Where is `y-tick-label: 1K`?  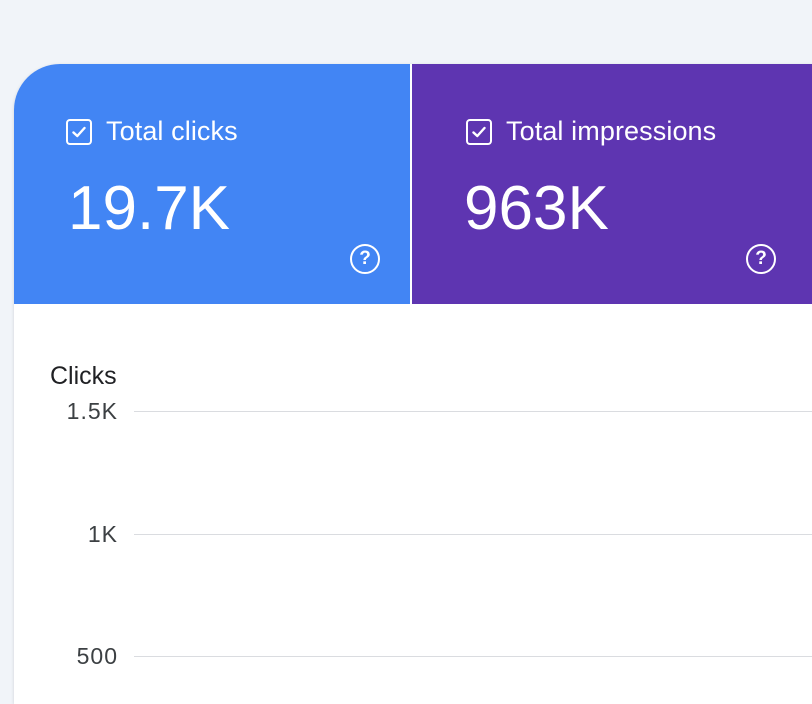 y-tick-label: 1K is located at coordinates (102, 534).